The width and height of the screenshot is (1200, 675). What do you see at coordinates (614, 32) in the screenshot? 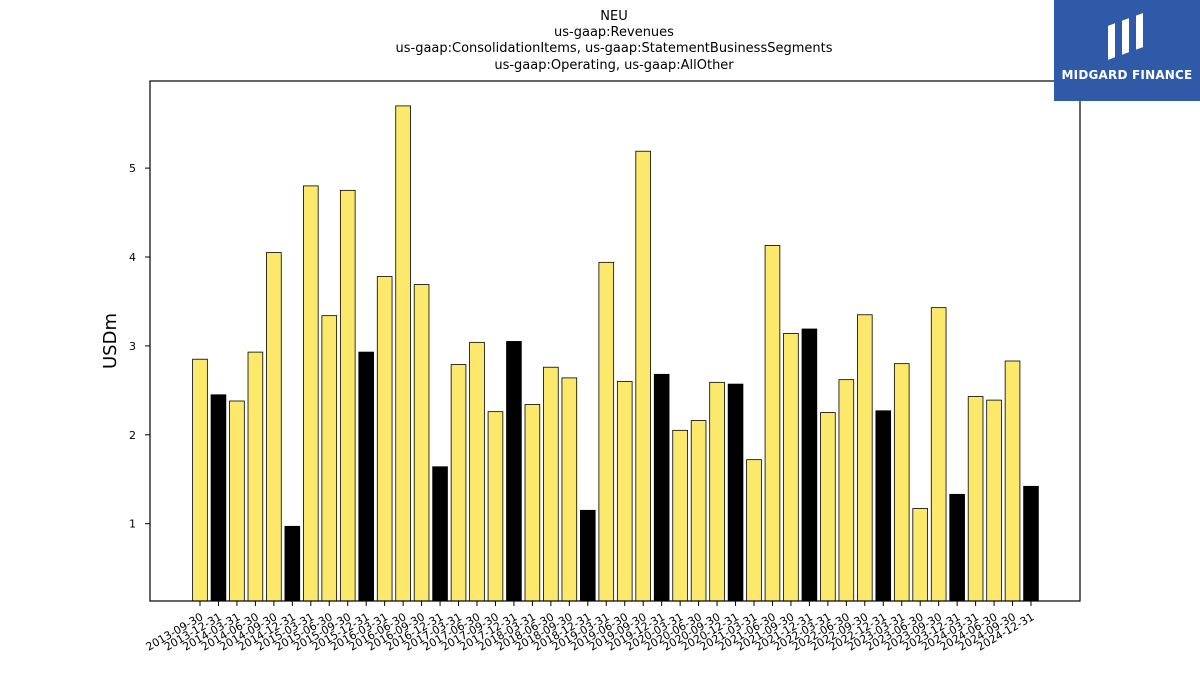
I see `chart-title-line-2: us-gaap:Revenues` at bounding box center [614, 32].